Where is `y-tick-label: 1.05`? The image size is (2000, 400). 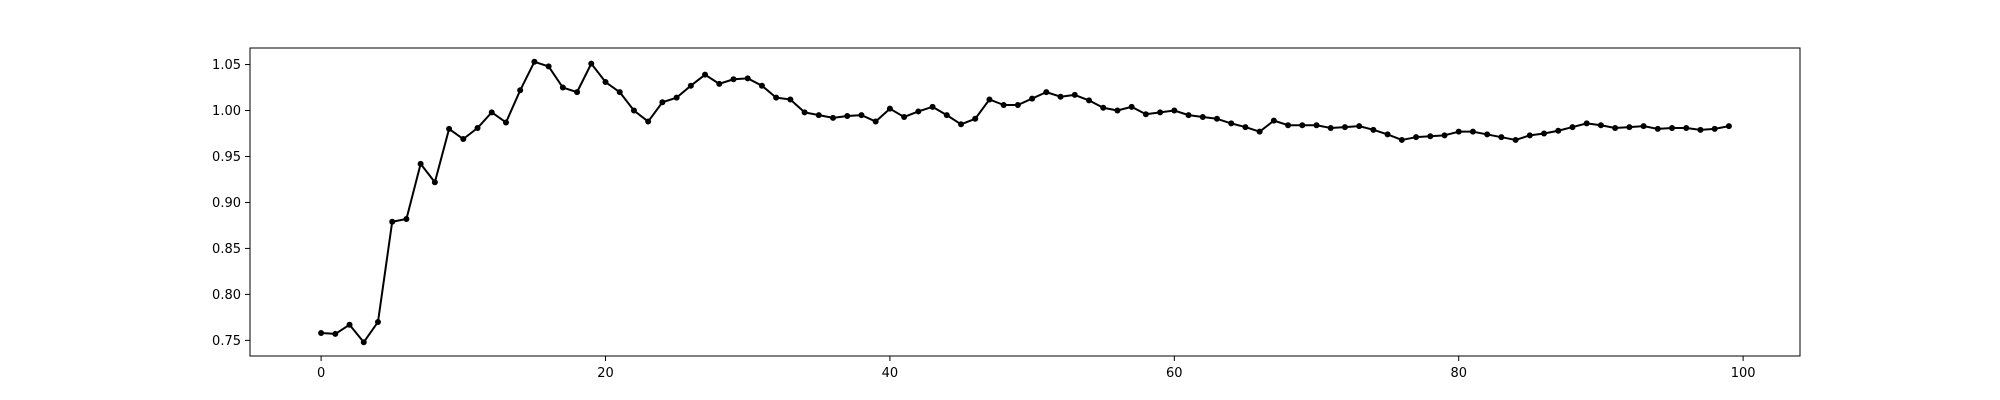 y-tick-label: 1.05 is located at coordinates (226, 65).